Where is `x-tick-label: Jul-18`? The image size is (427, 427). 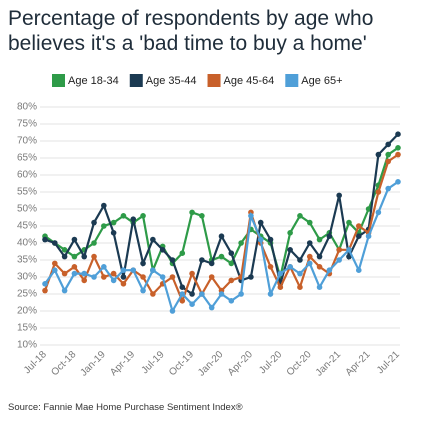
x-tick-label: Jul-18 is located at coordinates (35, 362).